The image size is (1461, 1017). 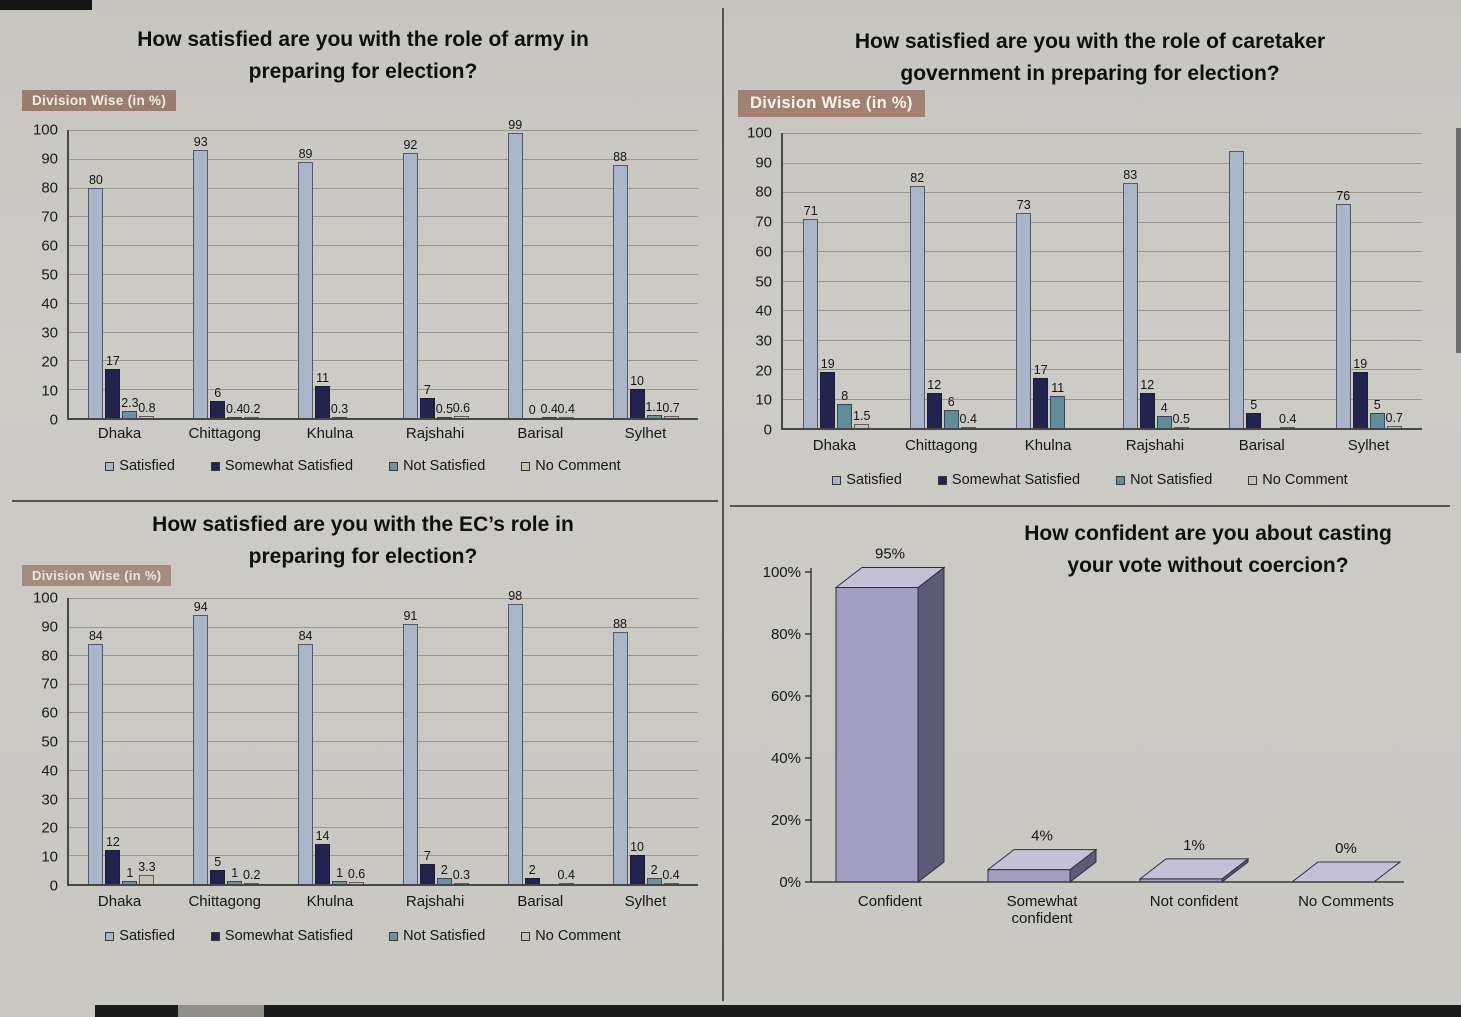 I want to click on bar-slot, so click(x=356, y=274).